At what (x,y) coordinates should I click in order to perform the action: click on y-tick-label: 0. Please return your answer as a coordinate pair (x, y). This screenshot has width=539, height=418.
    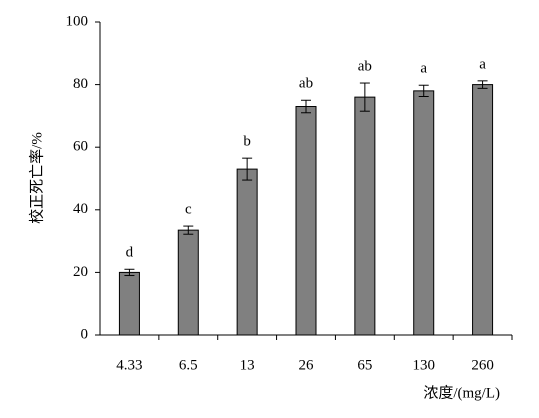
    Looking at the image, I should click on (85, 334).